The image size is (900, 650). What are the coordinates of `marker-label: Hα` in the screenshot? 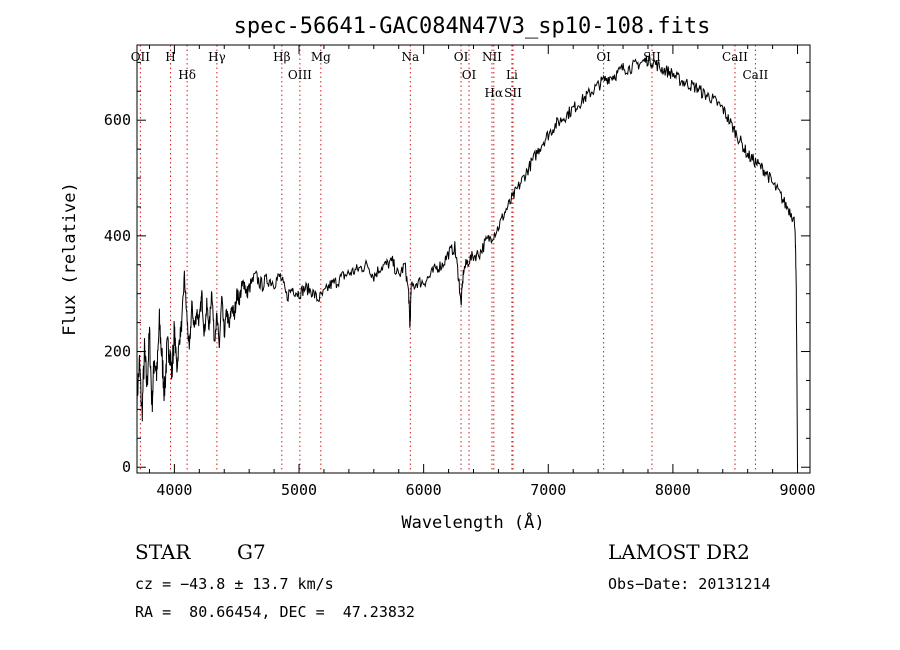 It's located at (494, 93).